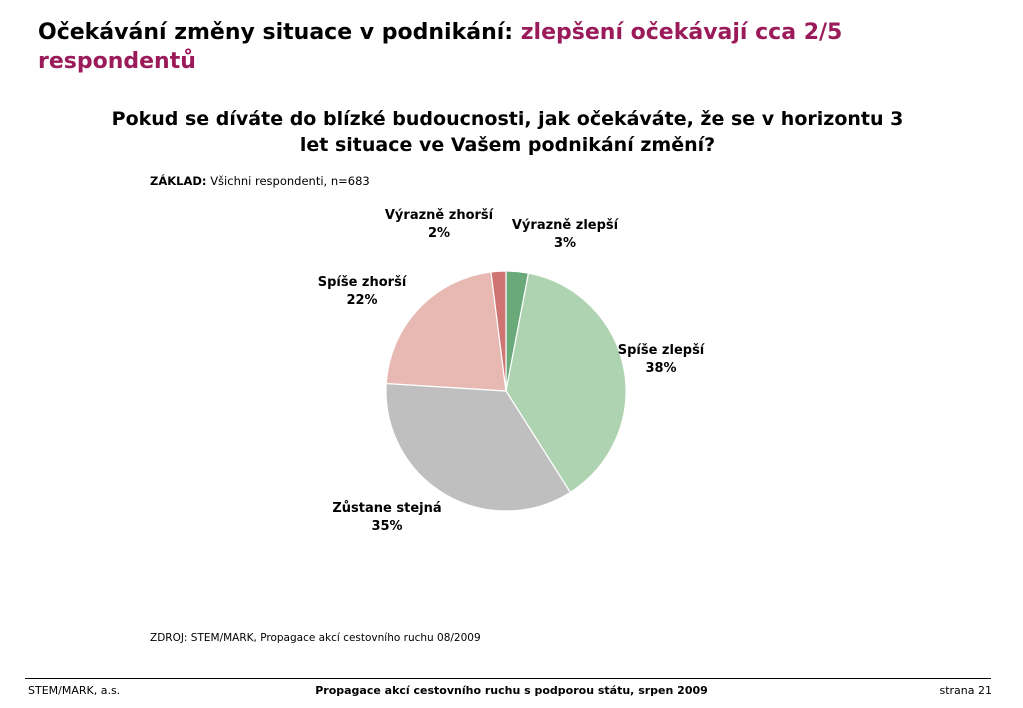  I want to click on base-text: Všichni respondenti, n=683, so click(290, 181).